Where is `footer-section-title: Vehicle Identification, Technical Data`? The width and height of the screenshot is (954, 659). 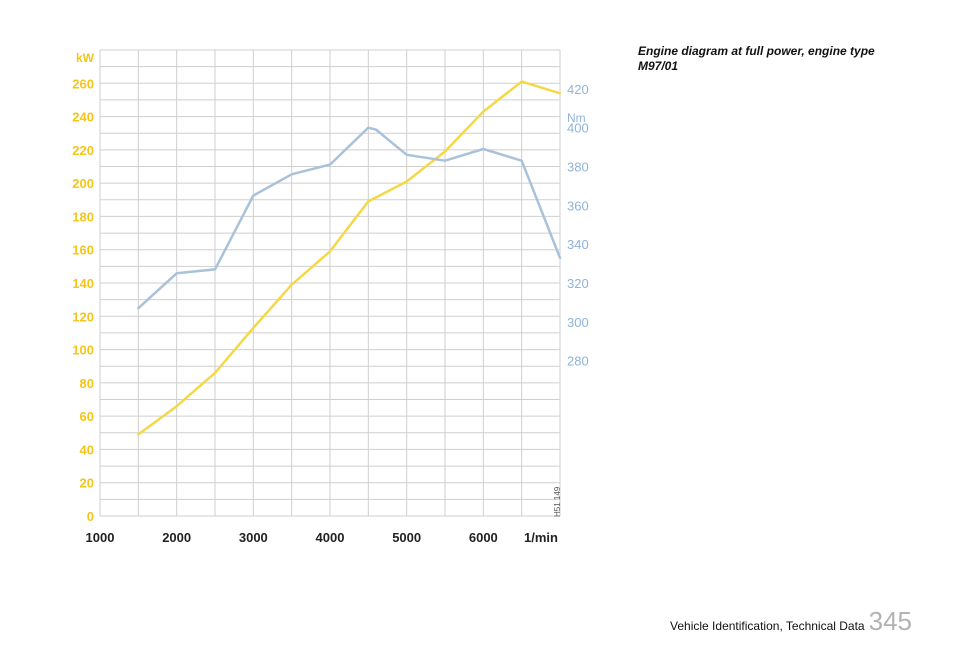 footer-section-title: Vehicle Identification, Technical Data is located at coordinates (767, 626).